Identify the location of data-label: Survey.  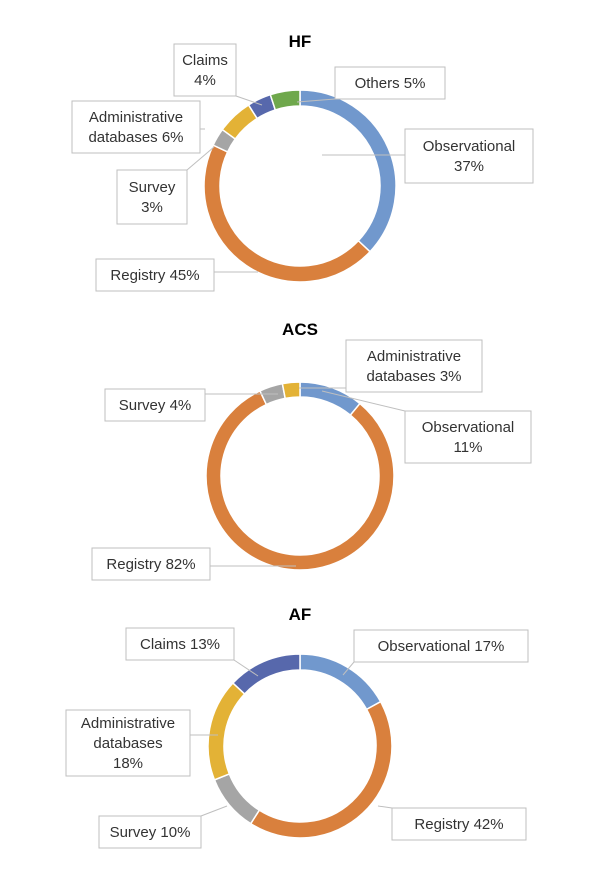
(152, 187).